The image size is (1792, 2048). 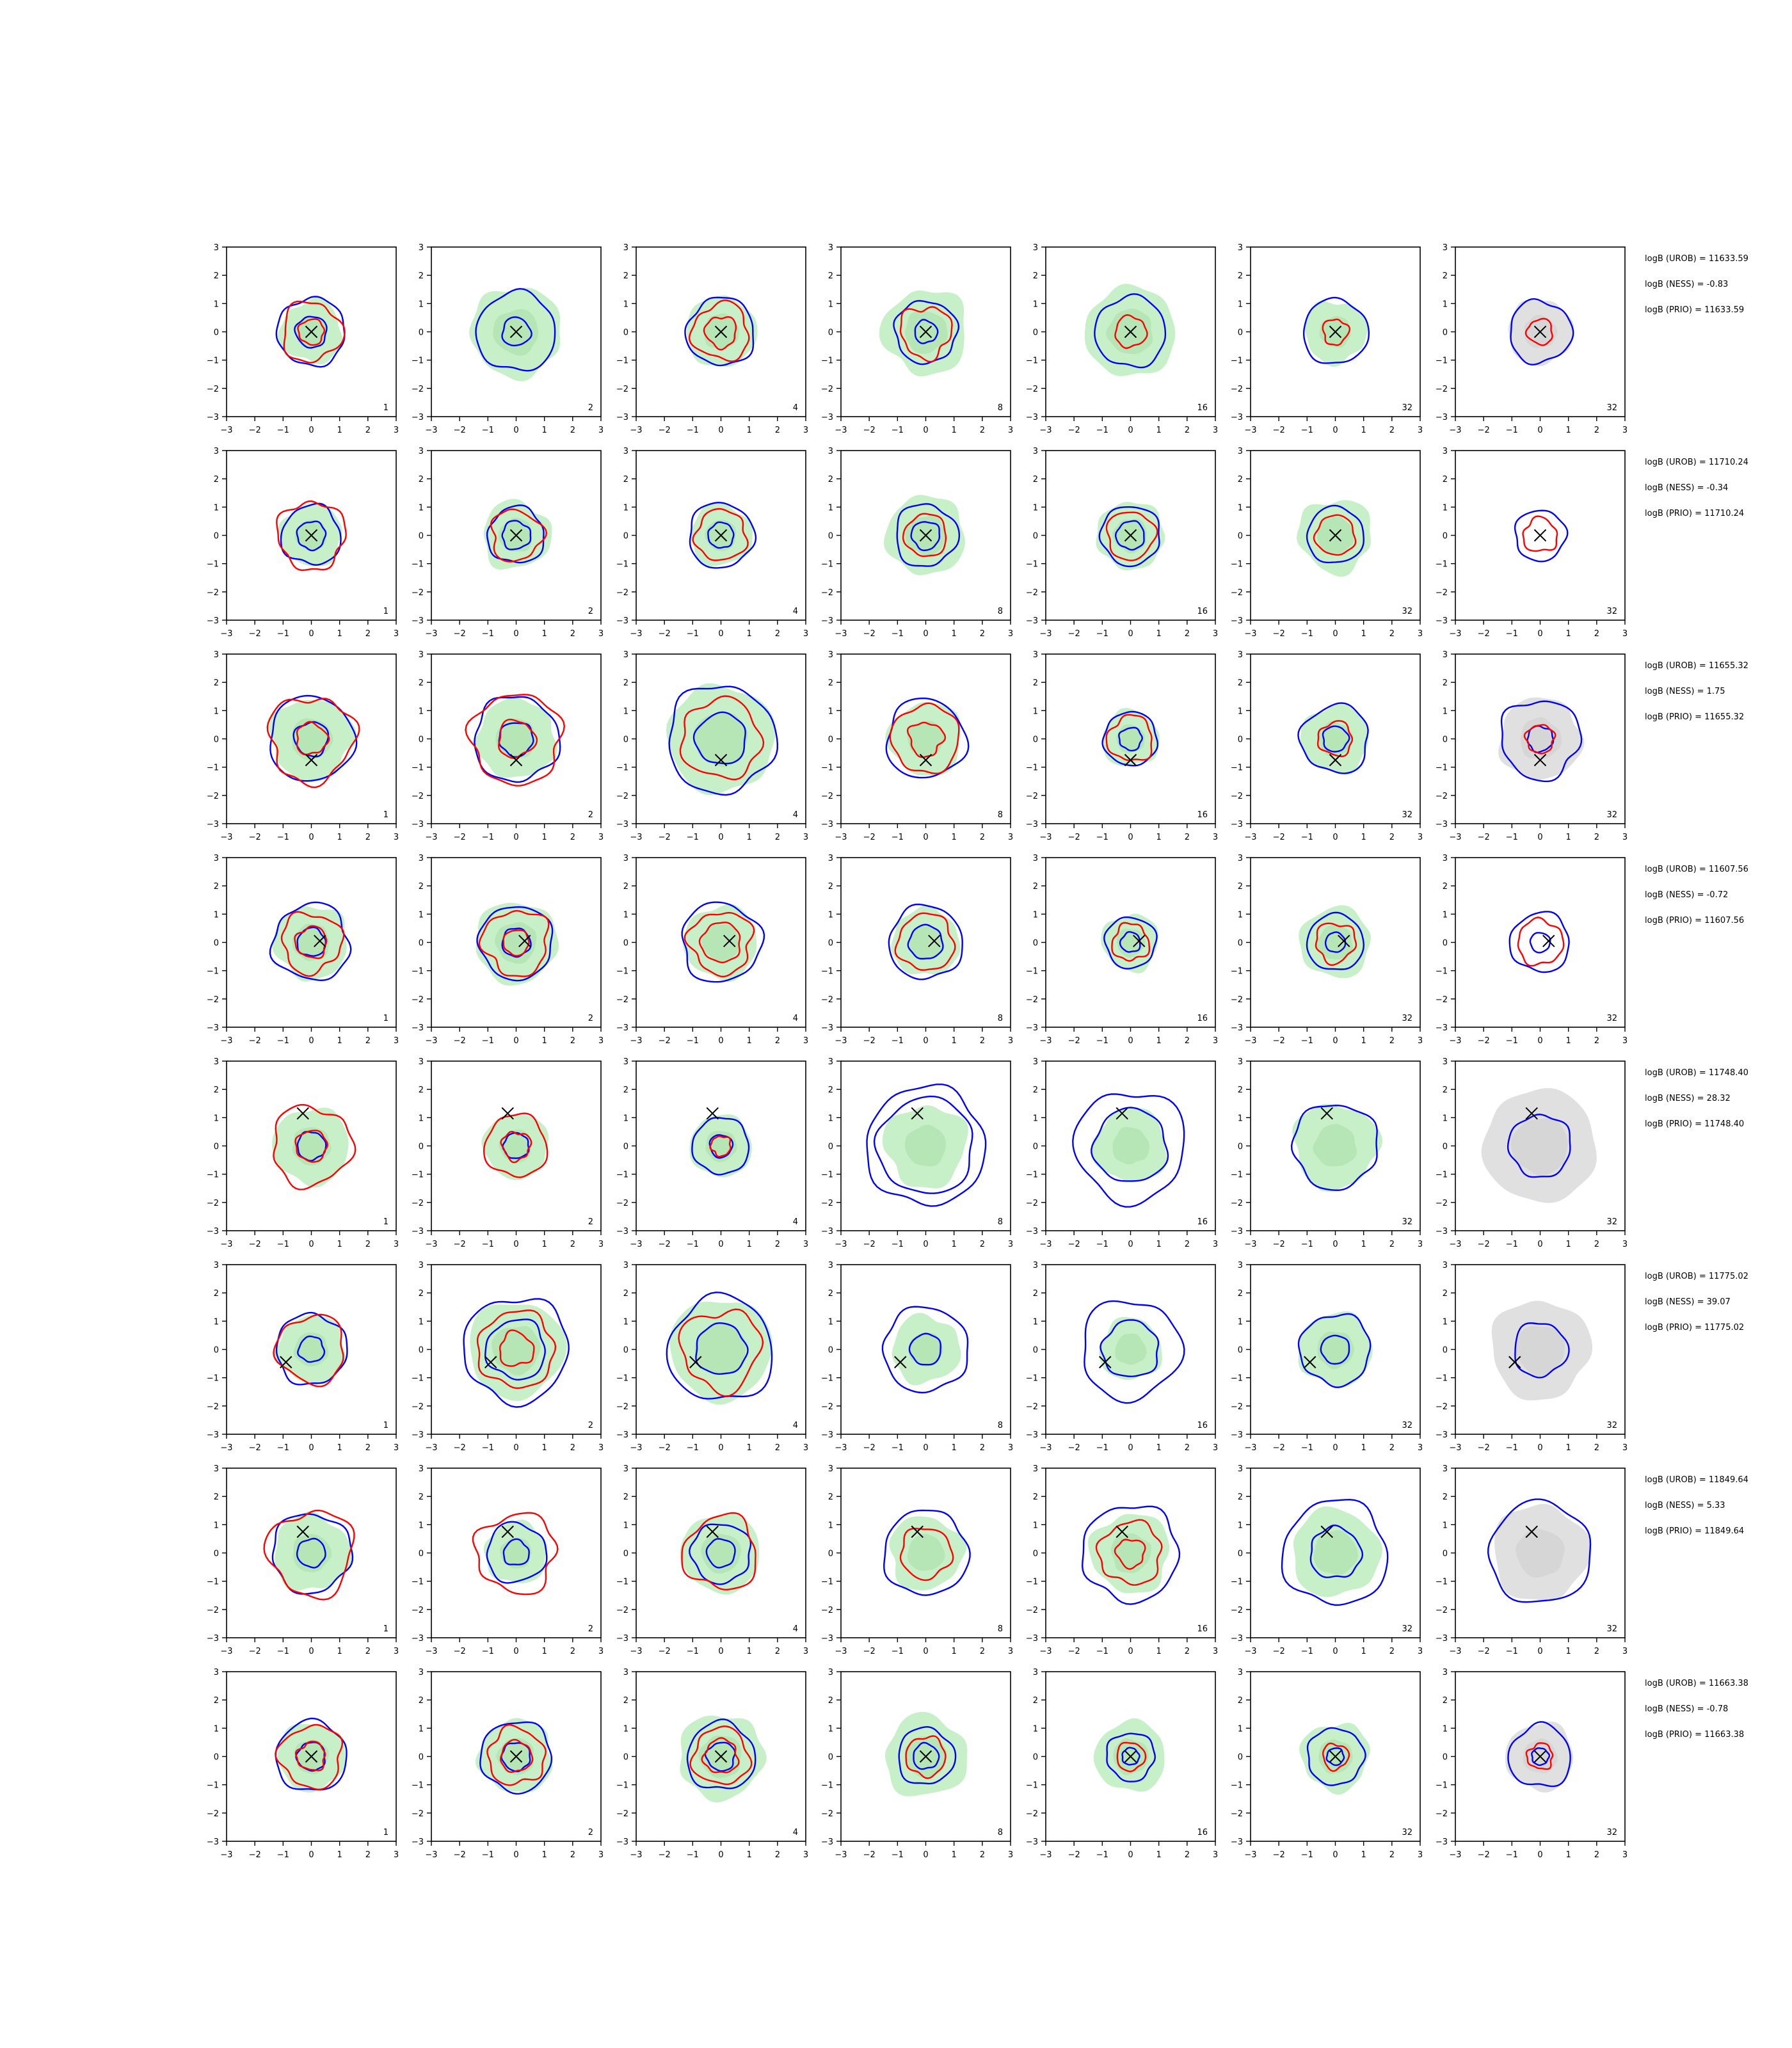 I want to click on panel-r8-c3: −3−3 −2 −2 −1 −1 0 0 1 1 2 2 3 3 4, so click(x=712, y=1764).